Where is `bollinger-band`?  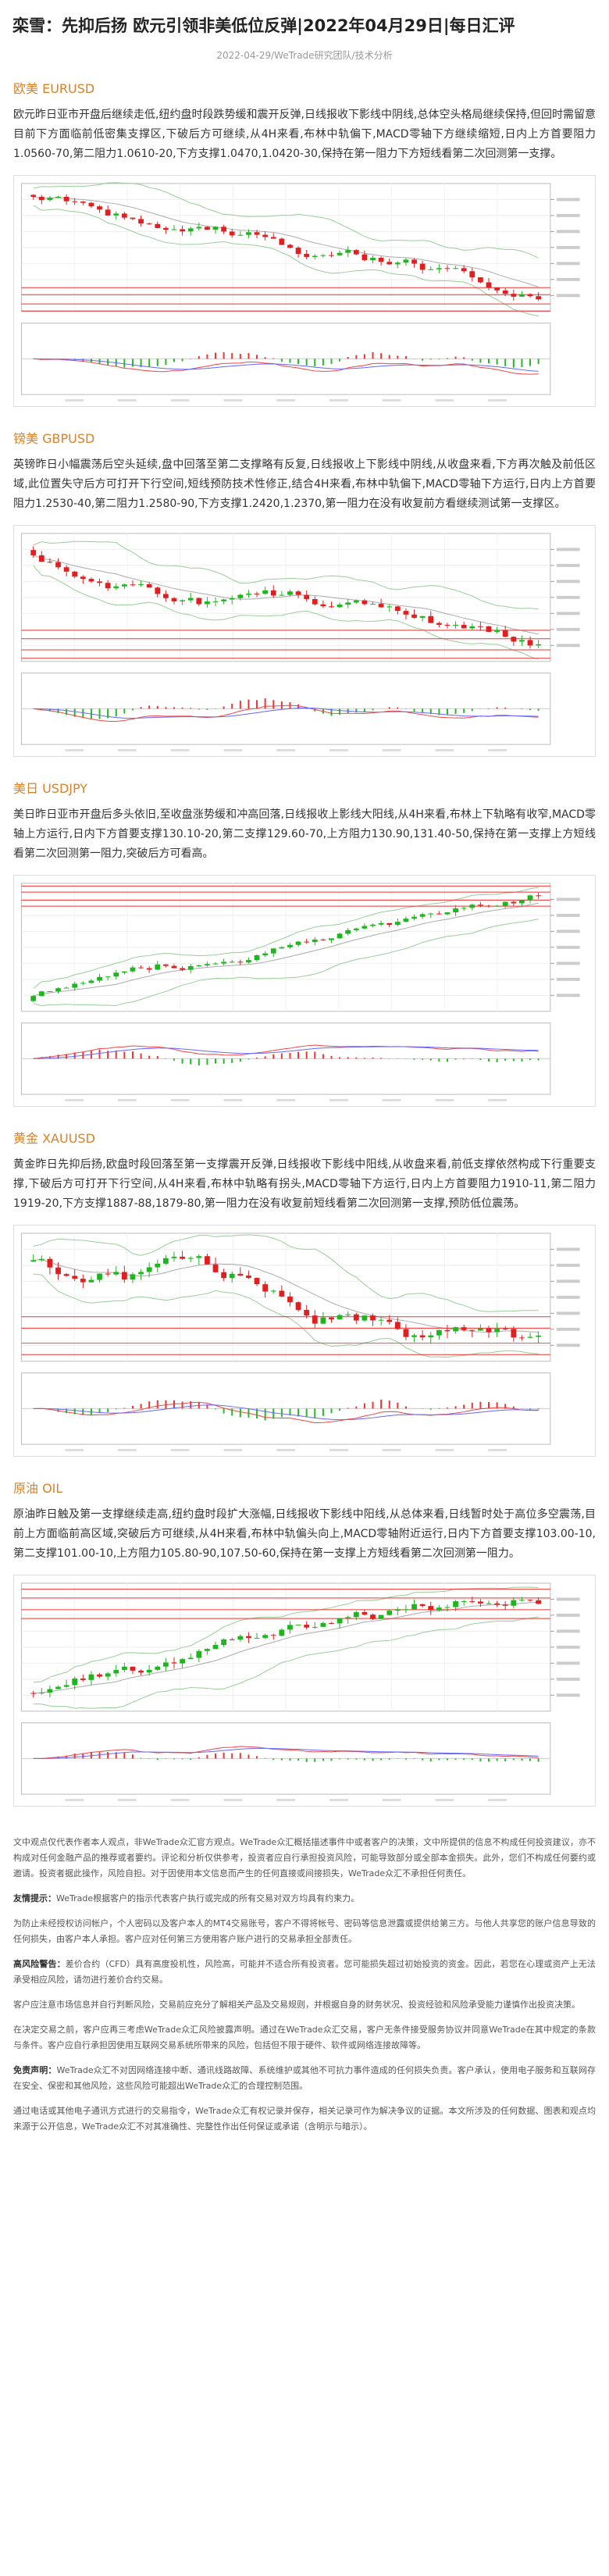
bollinger-band is located at coordinates (286, 963).